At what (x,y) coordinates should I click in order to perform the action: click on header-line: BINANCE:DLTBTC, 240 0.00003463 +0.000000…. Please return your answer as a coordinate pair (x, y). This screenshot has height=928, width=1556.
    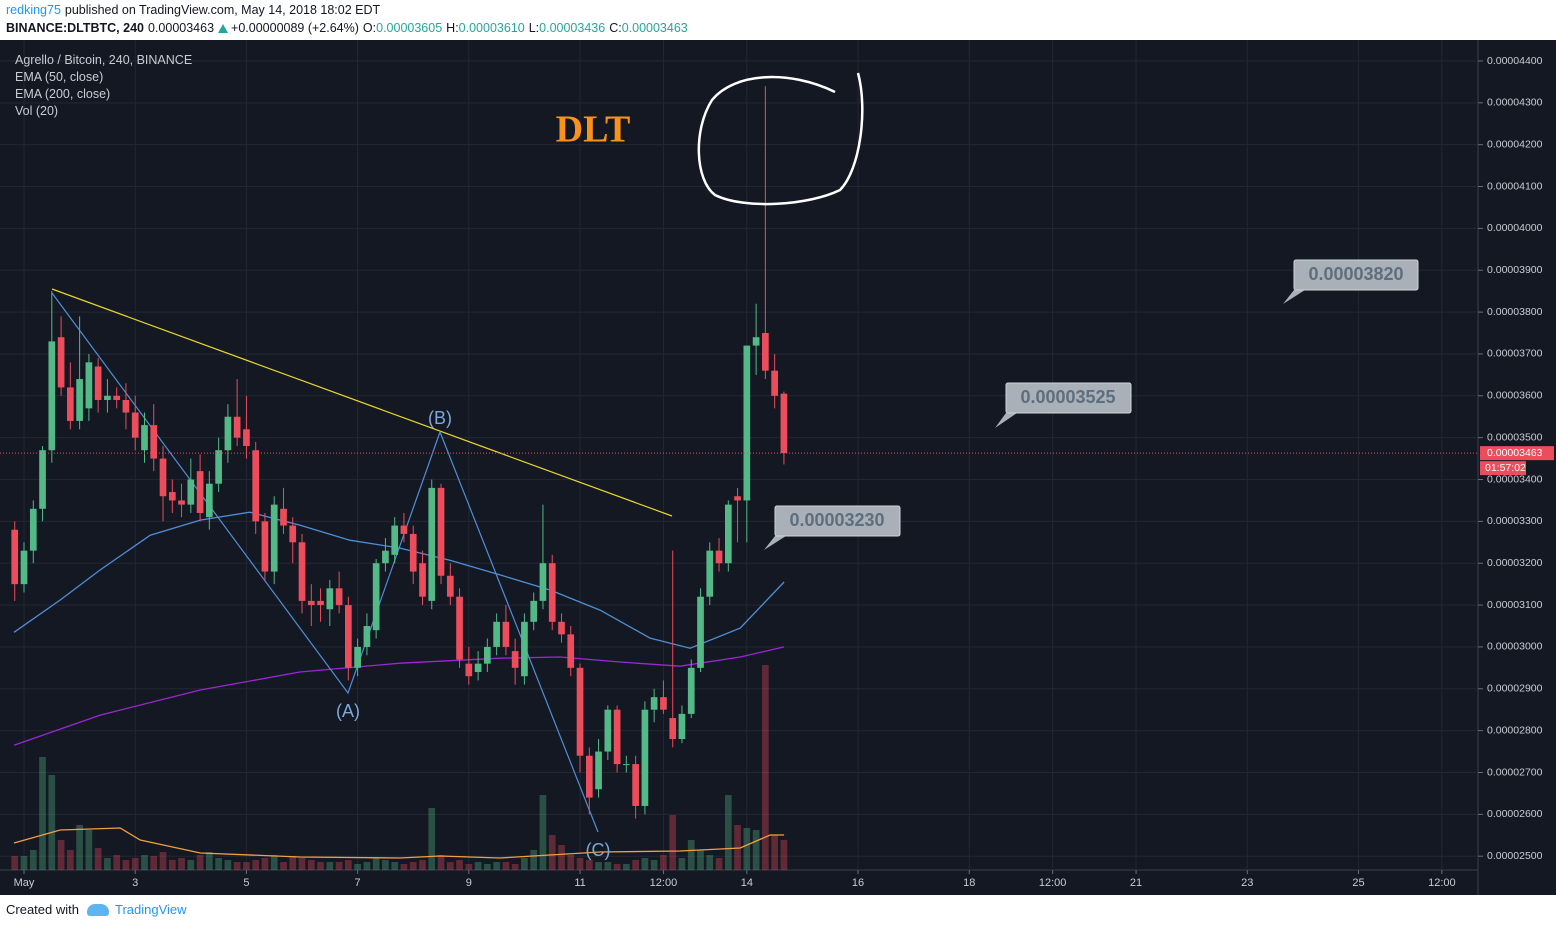
    Looking at the image, I should click on (349, 28).